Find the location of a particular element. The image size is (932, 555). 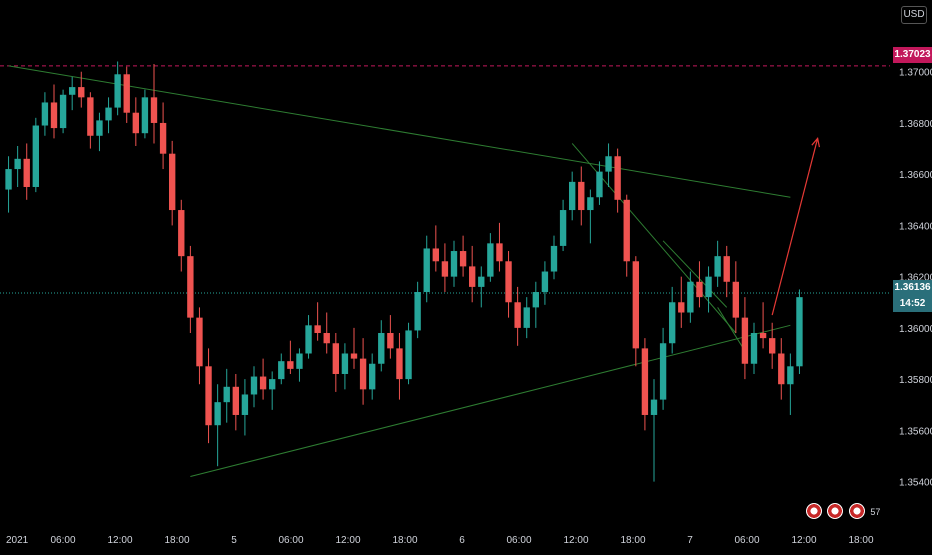

last-price-label: 1.36136 is located at coordinates (912, 288).